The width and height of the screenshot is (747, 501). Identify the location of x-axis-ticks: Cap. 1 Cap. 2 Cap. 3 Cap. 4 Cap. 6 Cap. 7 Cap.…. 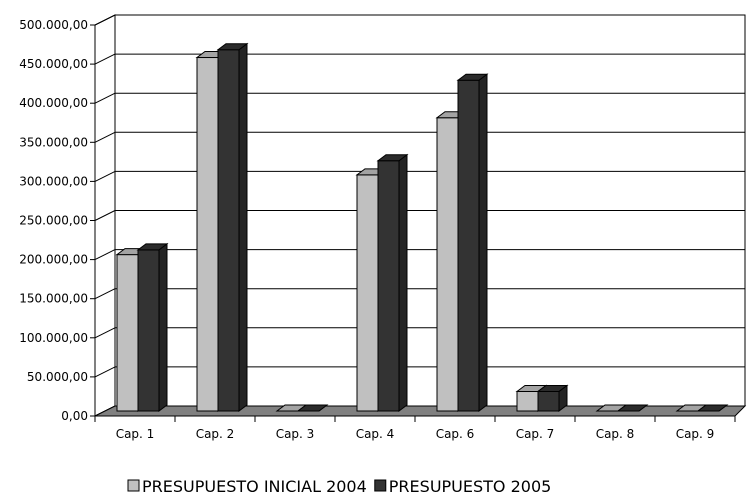
(415, 428).